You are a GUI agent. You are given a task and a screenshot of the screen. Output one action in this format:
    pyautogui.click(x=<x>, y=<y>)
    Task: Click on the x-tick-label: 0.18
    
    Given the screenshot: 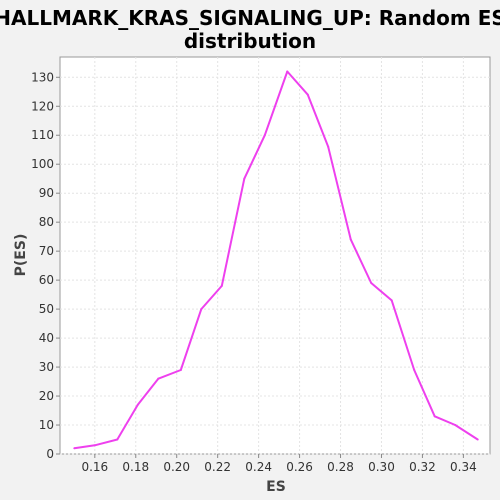 What is the action you would take?
    pyautogui.click(x=135, y=467)
    